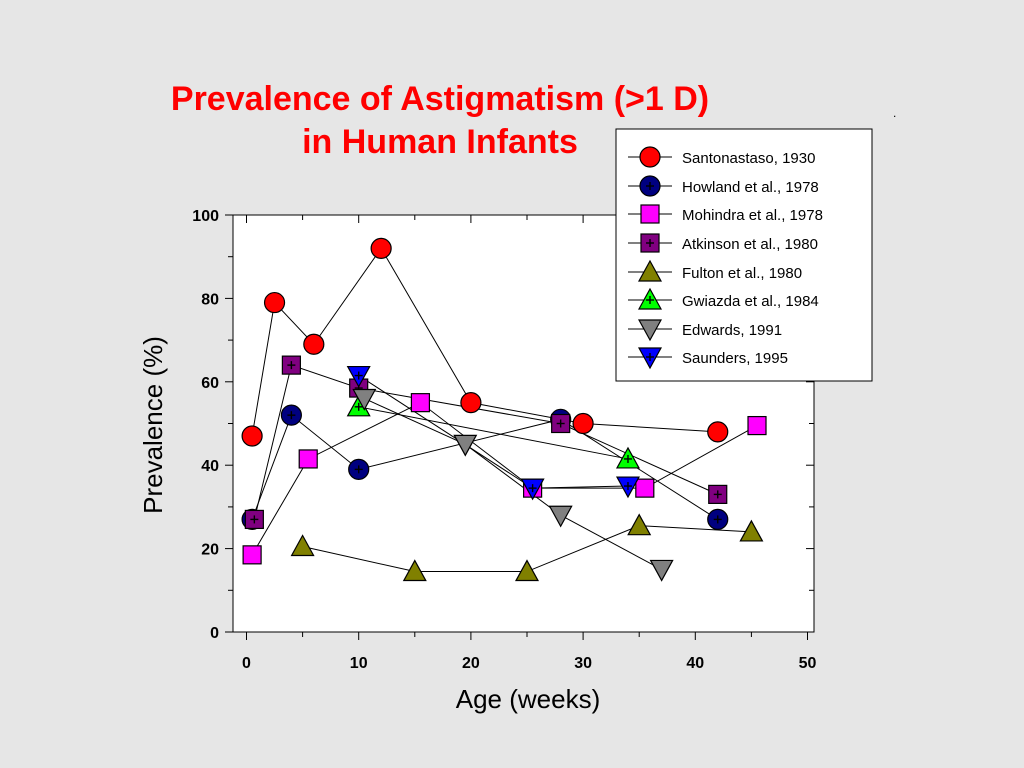 This screenshot has width=1024, height=768. I want to click on legend-label-7: Saunders, 1995, so click(735, 358).